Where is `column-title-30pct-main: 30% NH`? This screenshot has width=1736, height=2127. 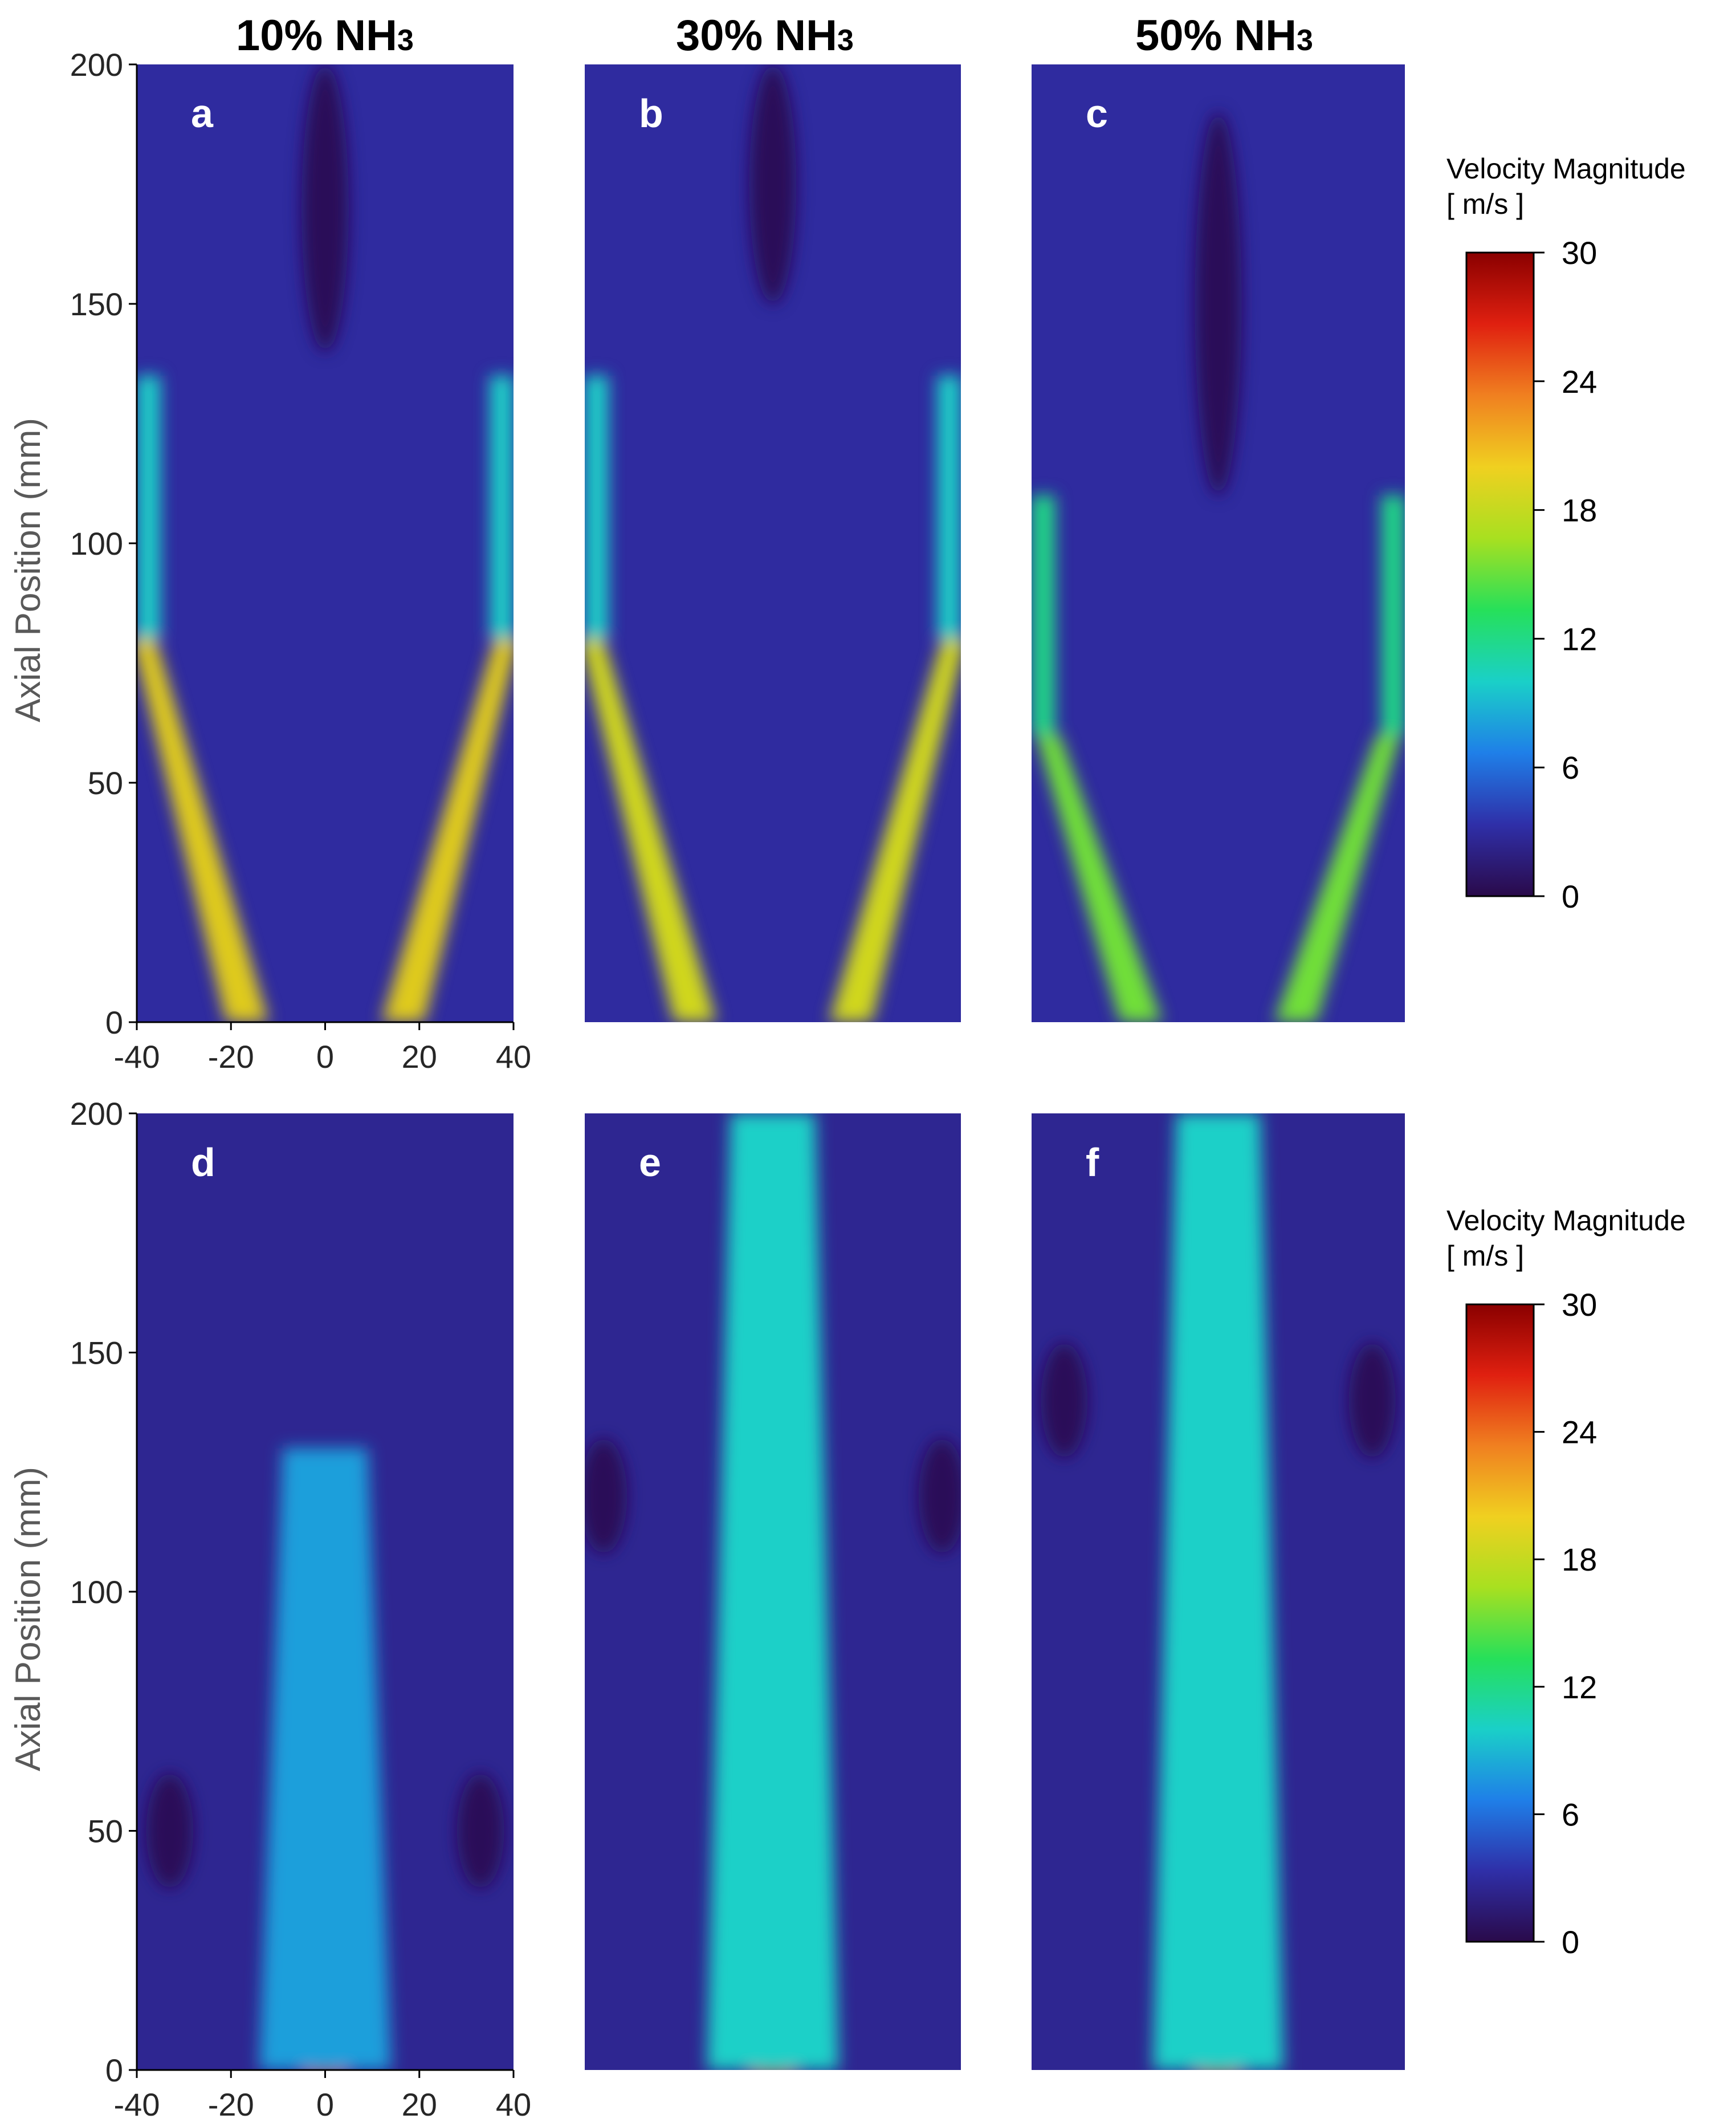 column-title-30pct-main: 30% NH is located at coordinates (757, 35).